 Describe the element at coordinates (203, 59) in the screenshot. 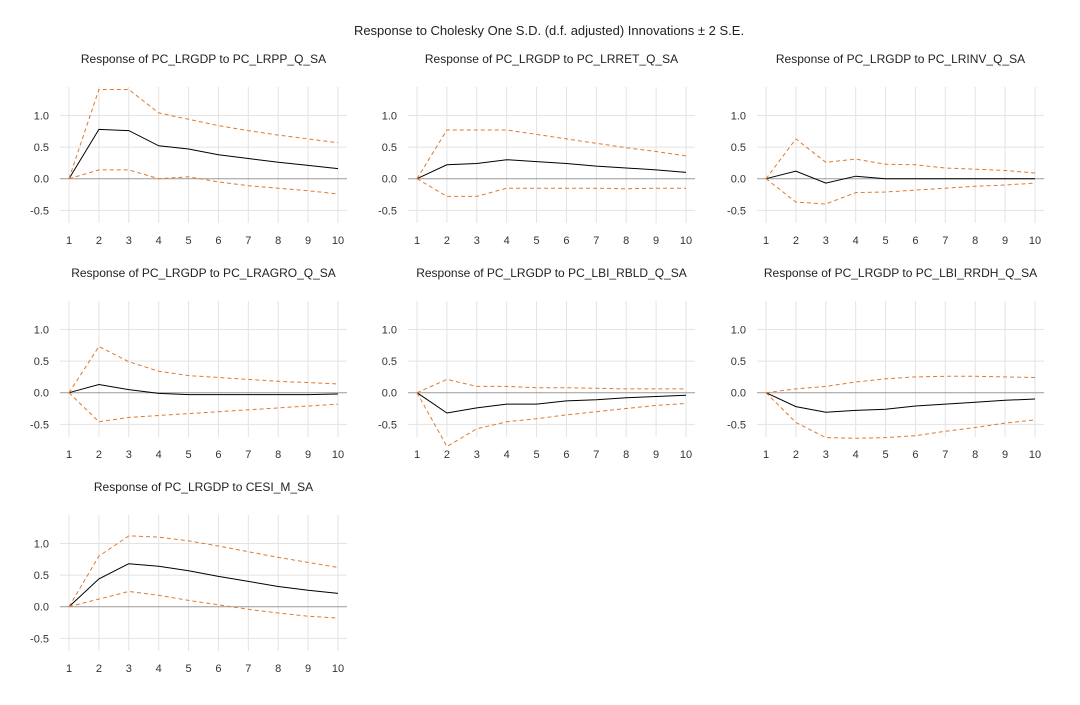

I see `panel-title: Response of PC_LRGDP to PC_LRPP_Q_SA` at that location.